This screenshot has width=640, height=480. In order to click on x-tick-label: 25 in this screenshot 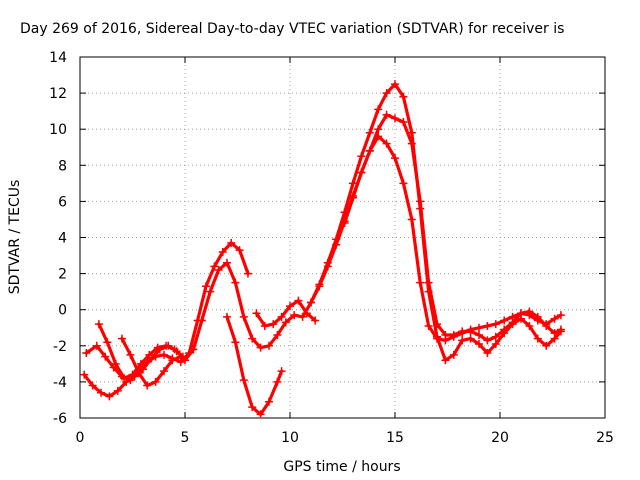, I will do `click(605, 438)`.